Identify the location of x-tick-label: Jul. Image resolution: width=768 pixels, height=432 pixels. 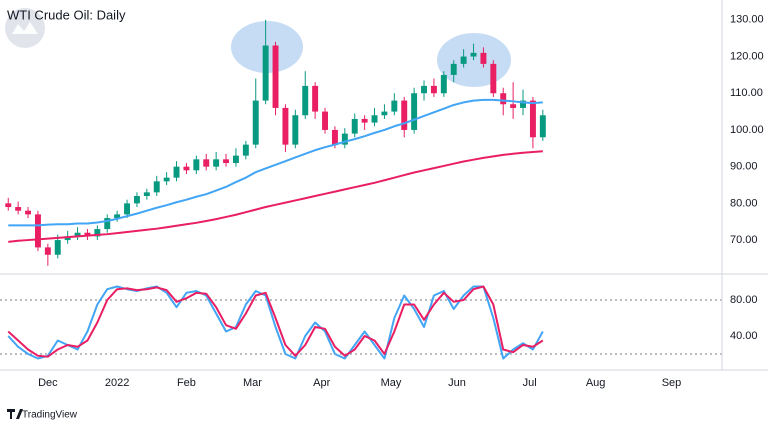
(530, 383).